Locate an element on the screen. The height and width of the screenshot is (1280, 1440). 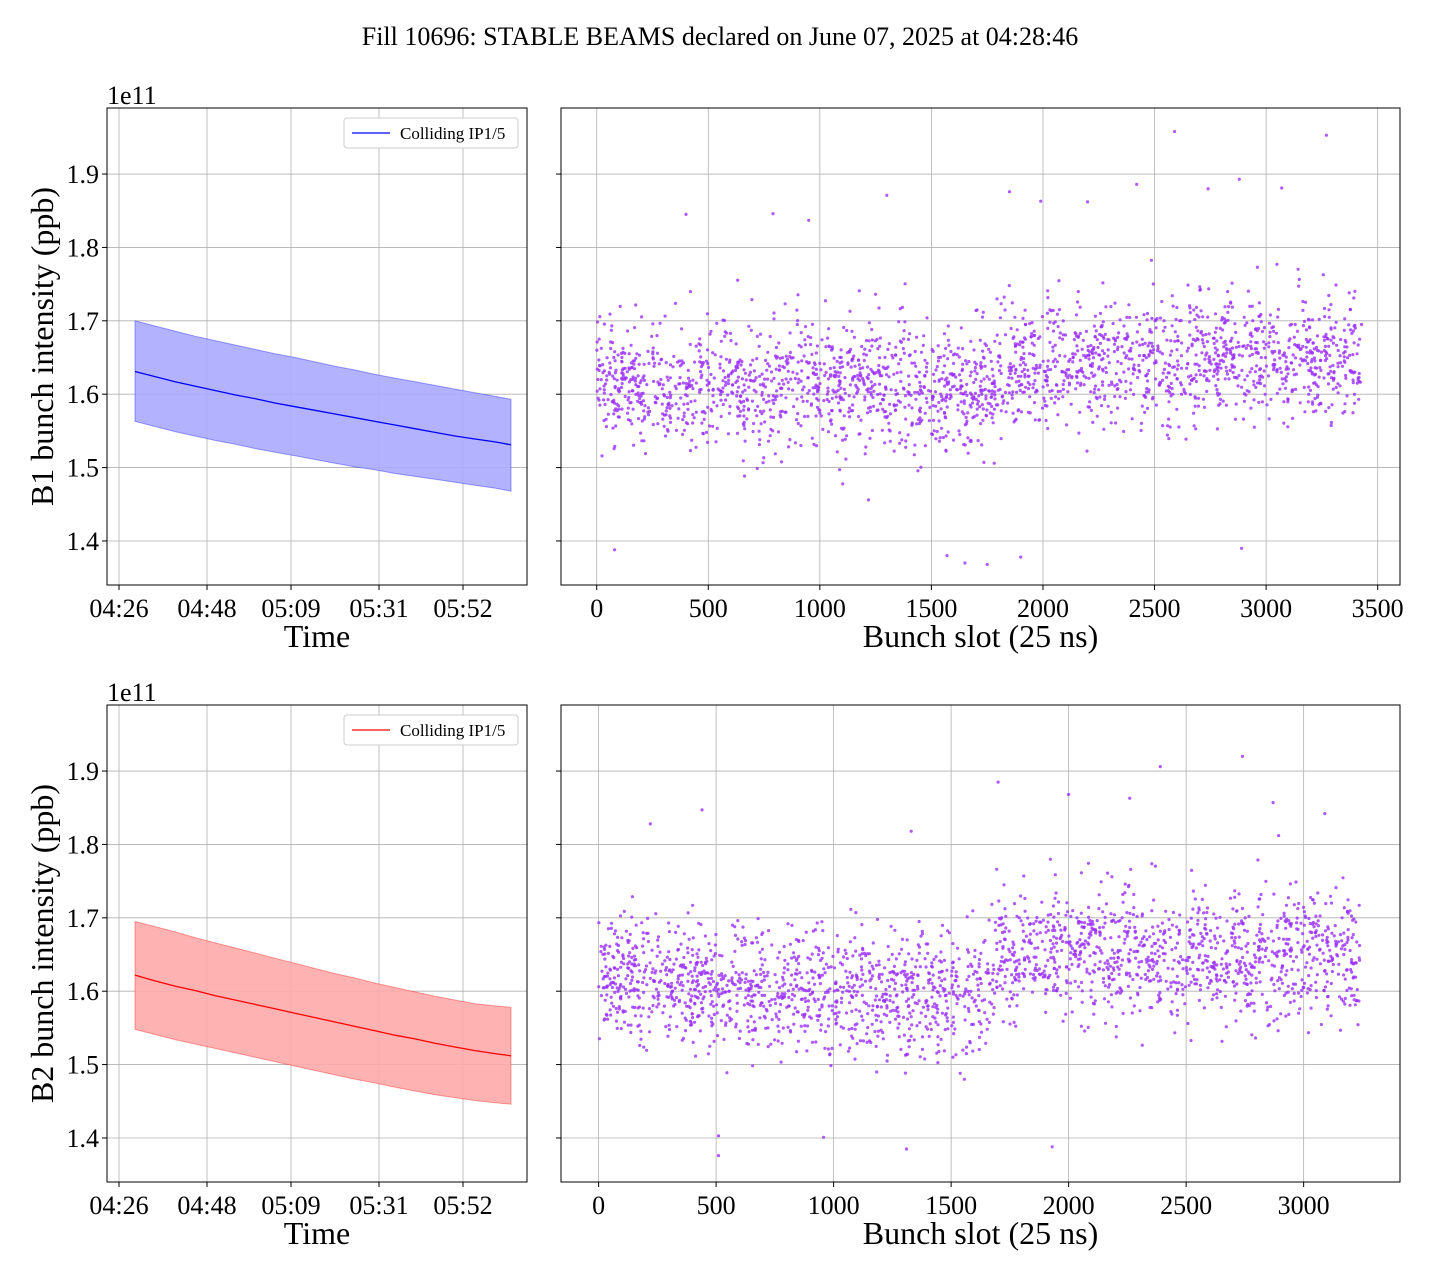
x-tick-label: 0 is located at coordinates (598, 1205).